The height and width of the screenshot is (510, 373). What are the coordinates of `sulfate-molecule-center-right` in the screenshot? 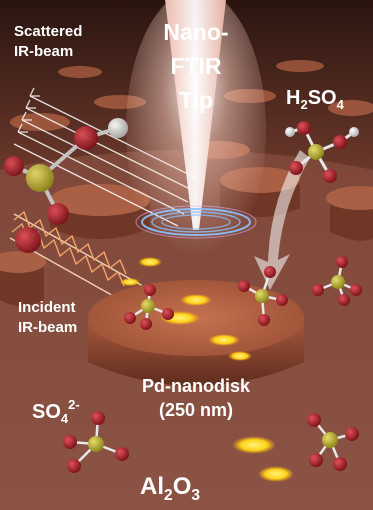 It's located at (263, 296).